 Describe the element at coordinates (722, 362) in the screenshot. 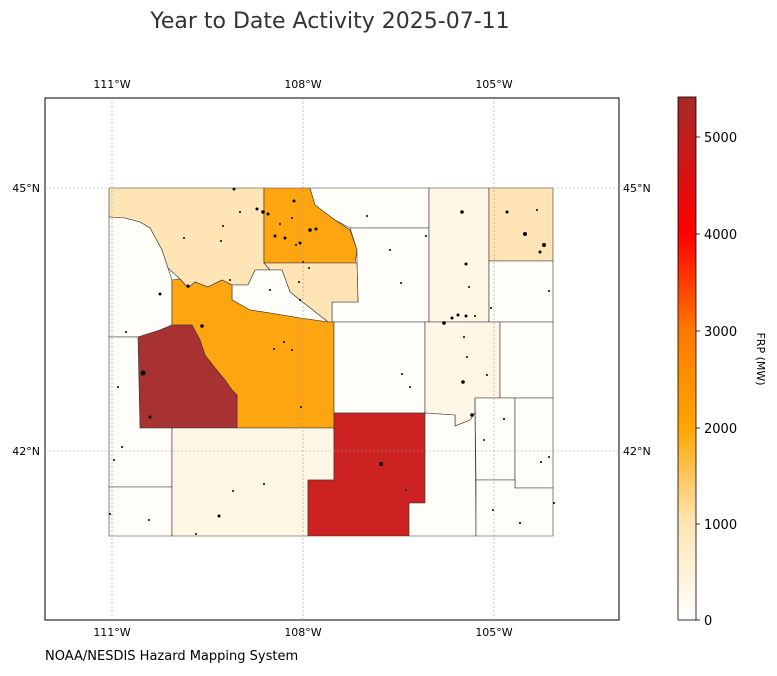

I see `colorbar: 0 1000 2000 3000 4000 5000 FRP (MW)` at that location.